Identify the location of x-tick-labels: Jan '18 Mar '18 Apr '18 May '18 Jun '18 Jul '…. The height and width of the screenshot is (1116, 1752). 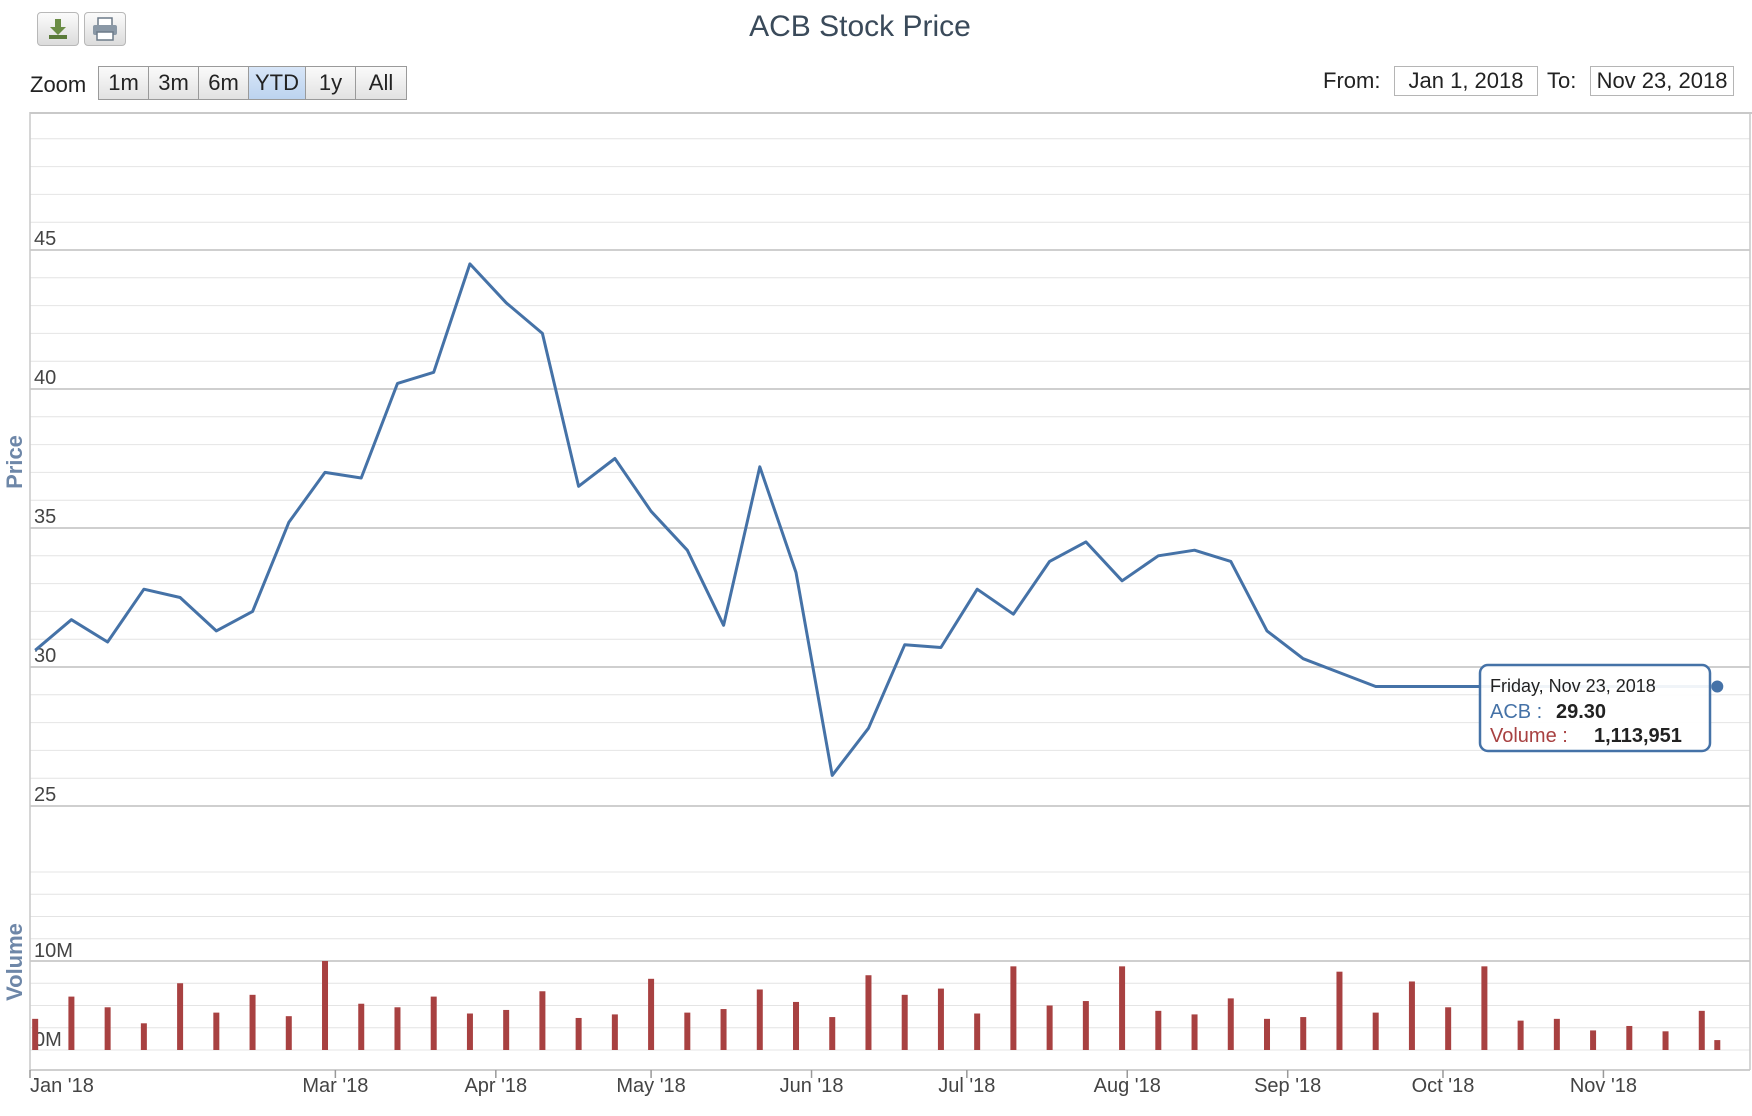
(833, 1083).